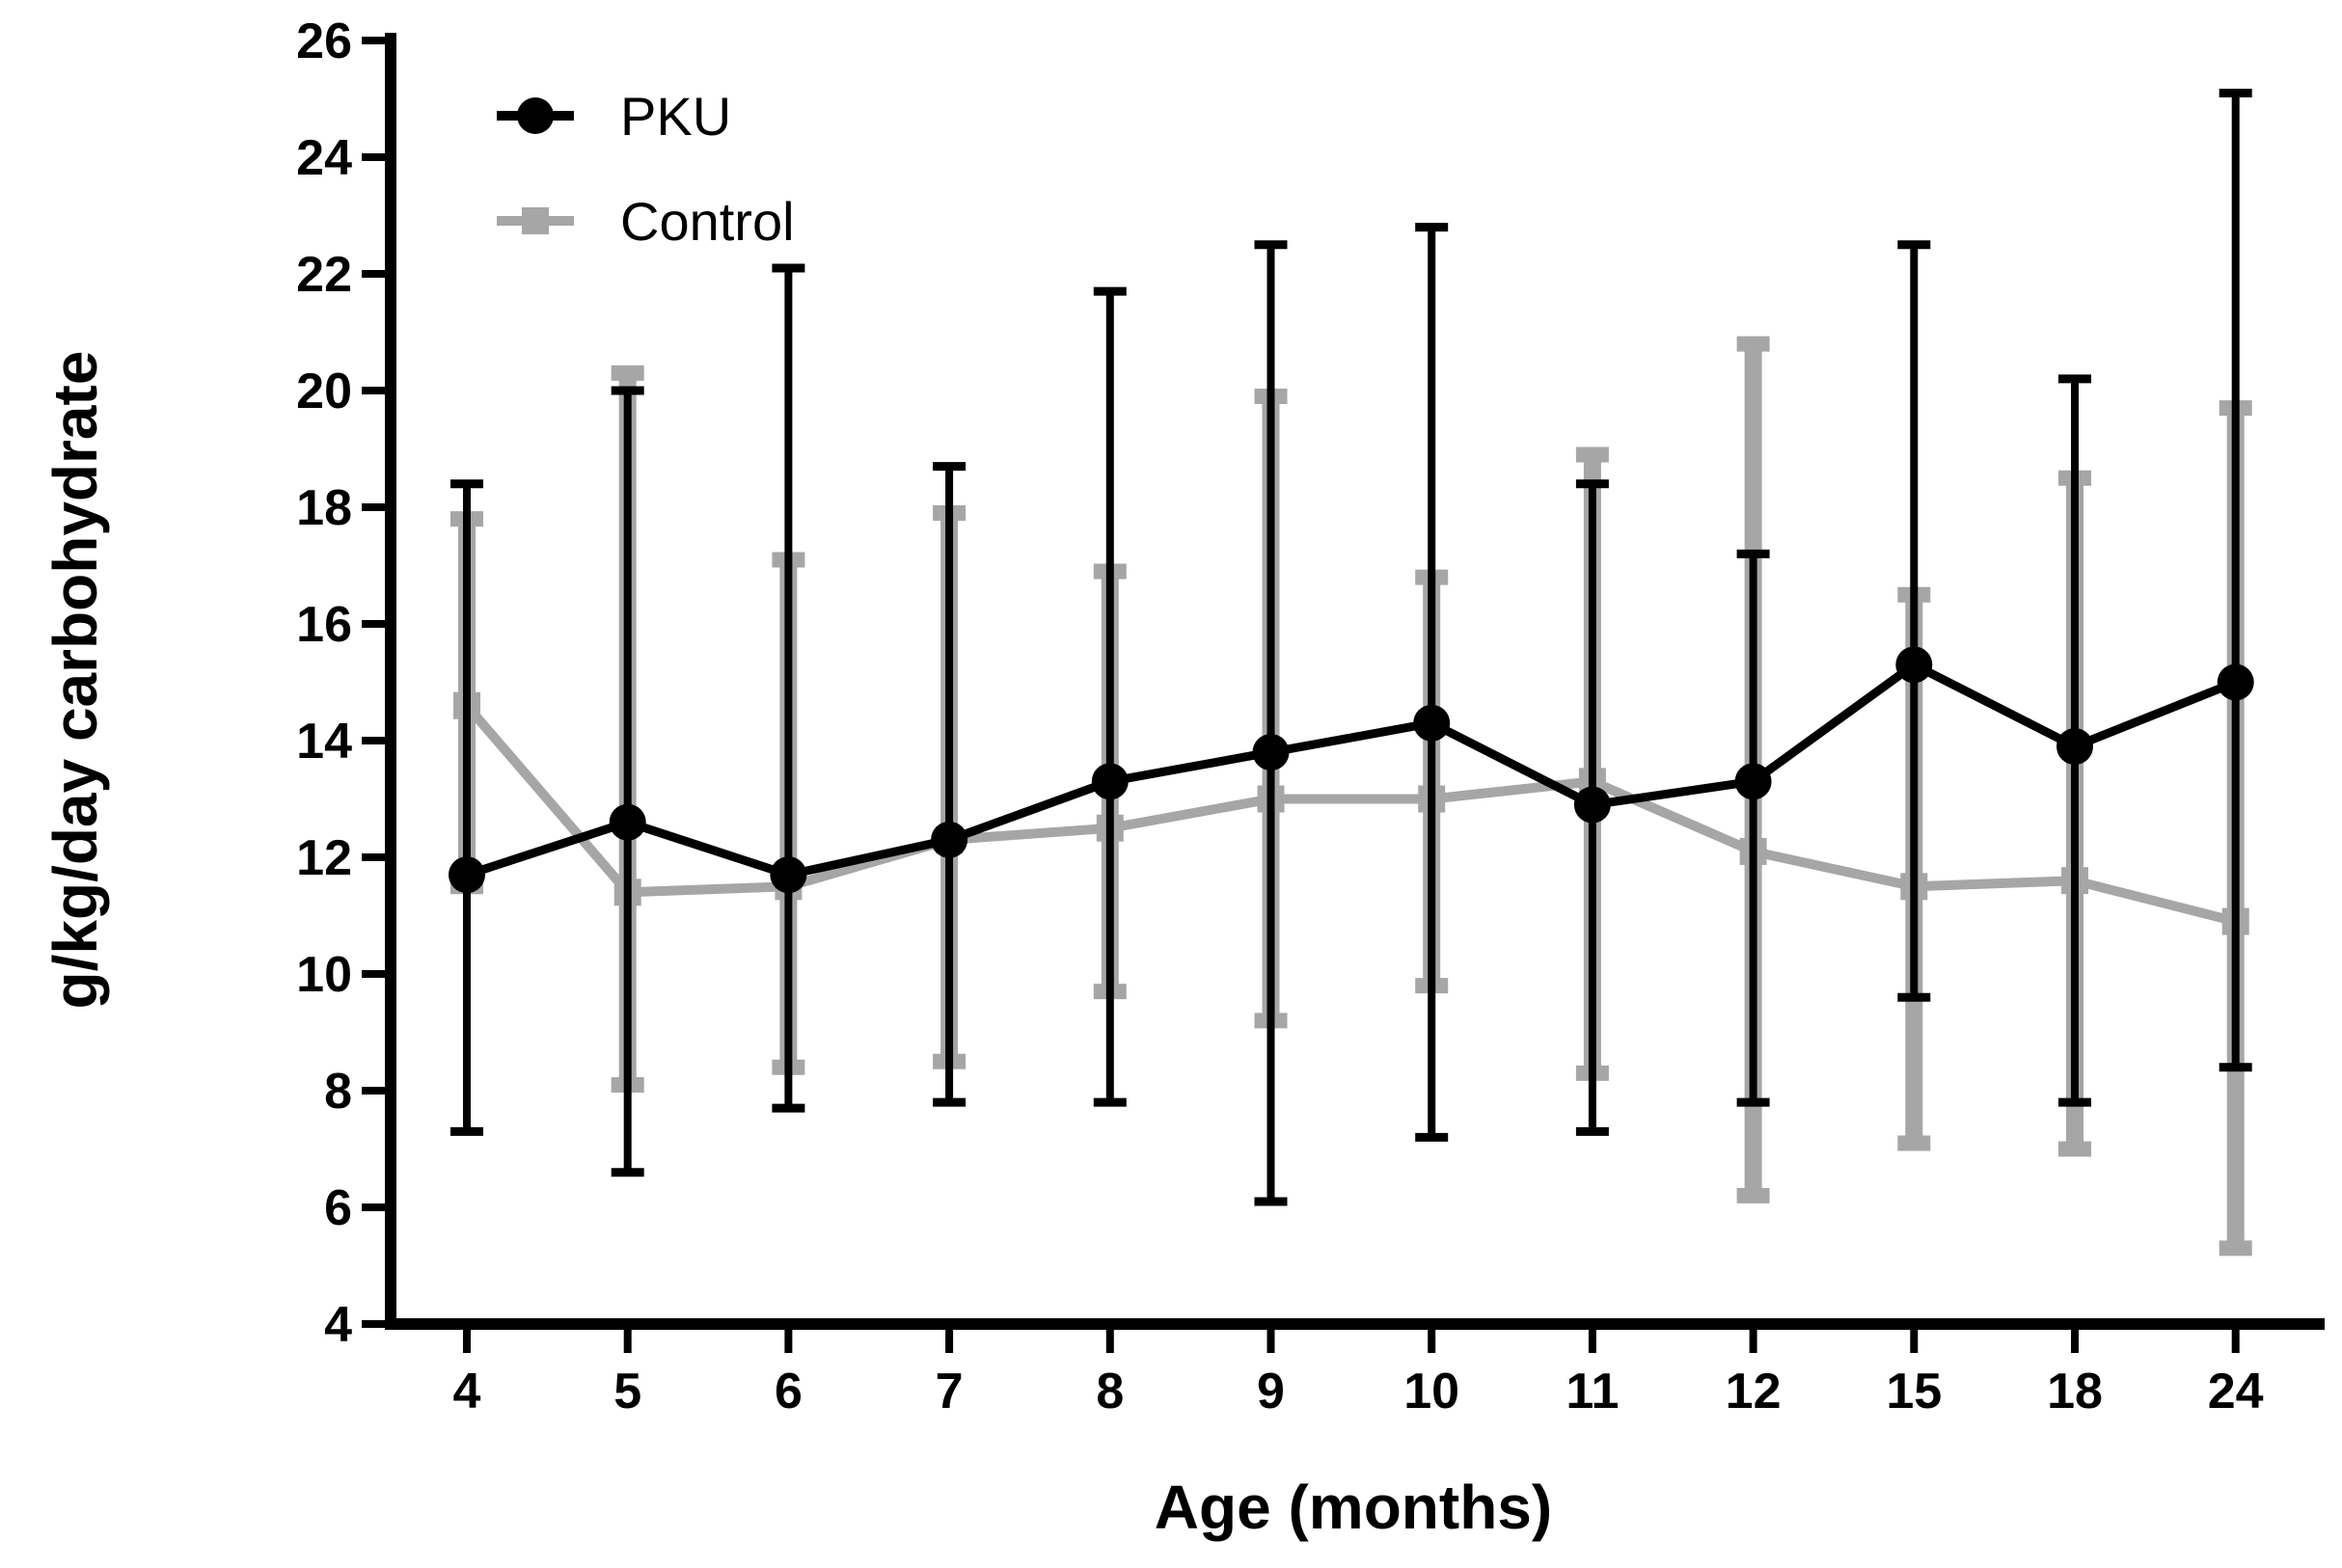 The width and height of the screenshot is (2342, 1568). I want to click on x-tick-label-9: 9, so click(1271, 1391).